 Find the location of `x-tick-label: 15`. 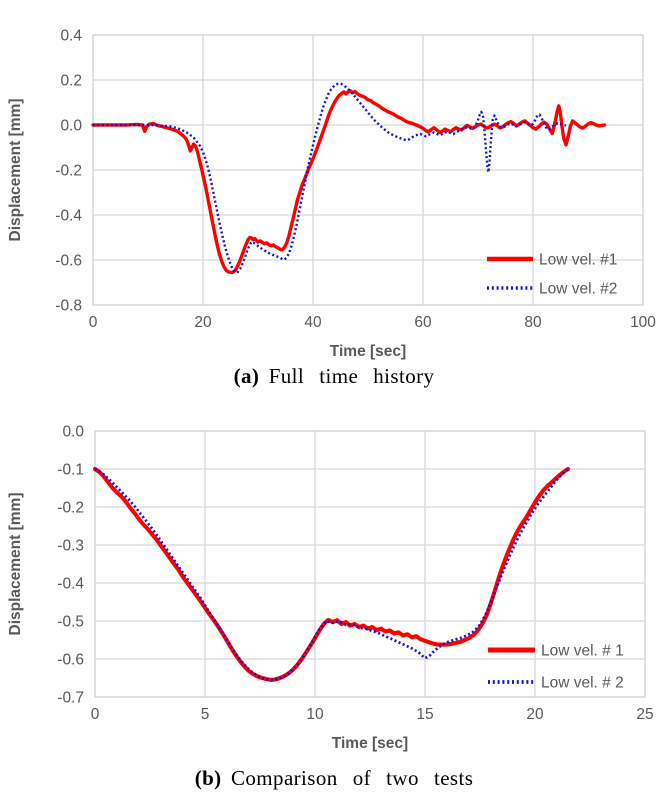

x-tick-label: 15 is located at coordinates (424, 714).